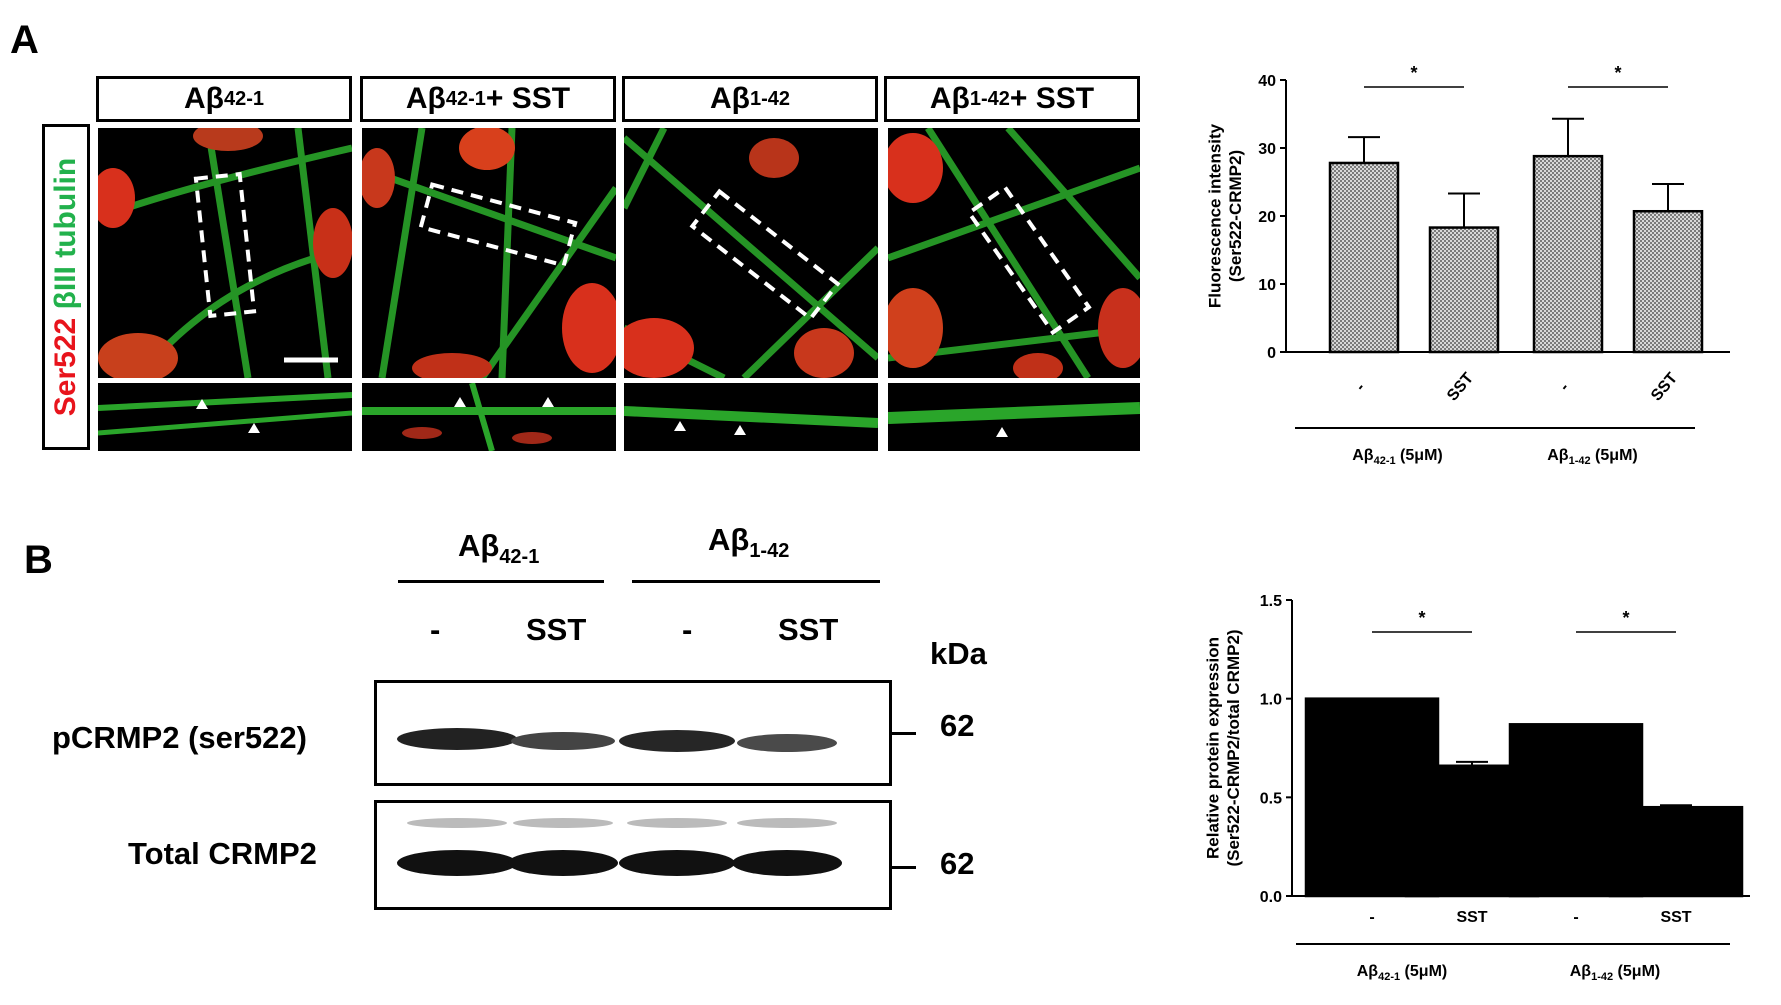  I want to click on y-tick-label: 20, so click(1267, 217).